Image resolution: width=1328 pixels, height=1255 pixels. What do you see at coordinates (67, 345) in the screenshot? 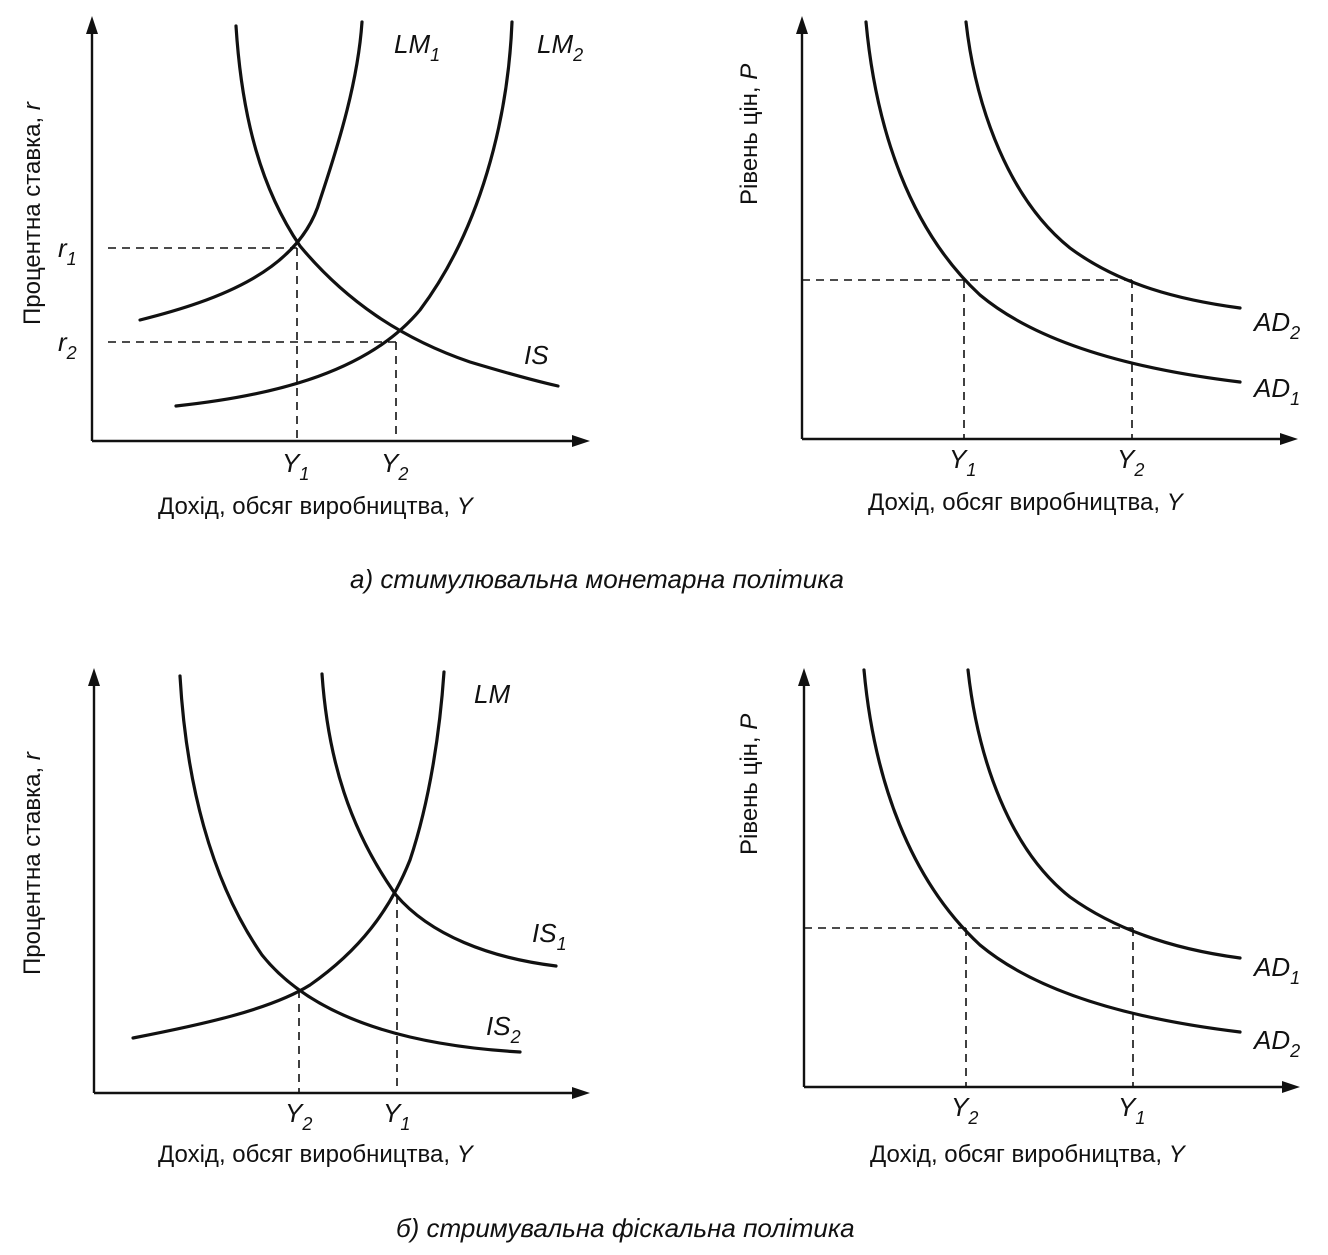
I see `tick-label-r2: r2` at bounding box center [67, 345].